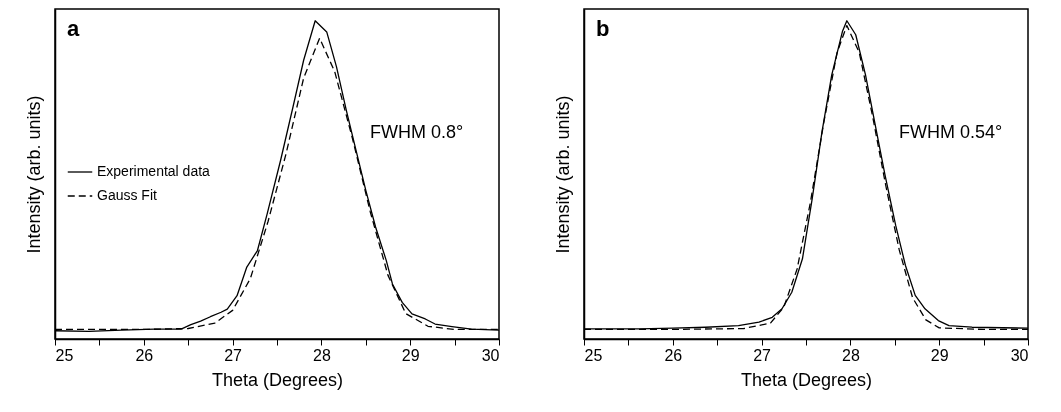  What do you see at coordinates (951, 132) in the screenshot?
I see `annotation: FWHM 0.54°` at bounding box center [951, 132].